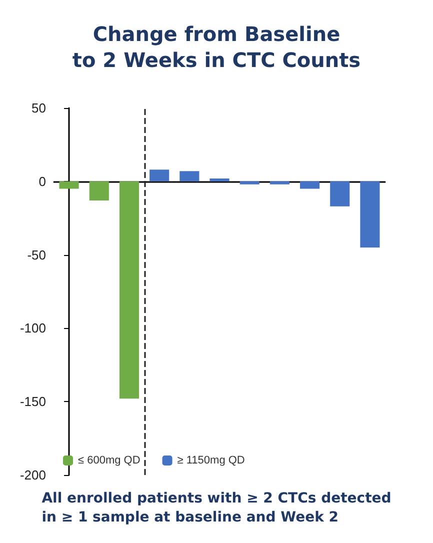 The height and width of the screenshot is (543, 433). What do you see at coordinates (217, 508) in the screenshot?
I see `text: All enrolled patients with ≥ 2 CTCs detected in ≥ 1 sample at baseline and Week 2` at bounding box center [217, 508].